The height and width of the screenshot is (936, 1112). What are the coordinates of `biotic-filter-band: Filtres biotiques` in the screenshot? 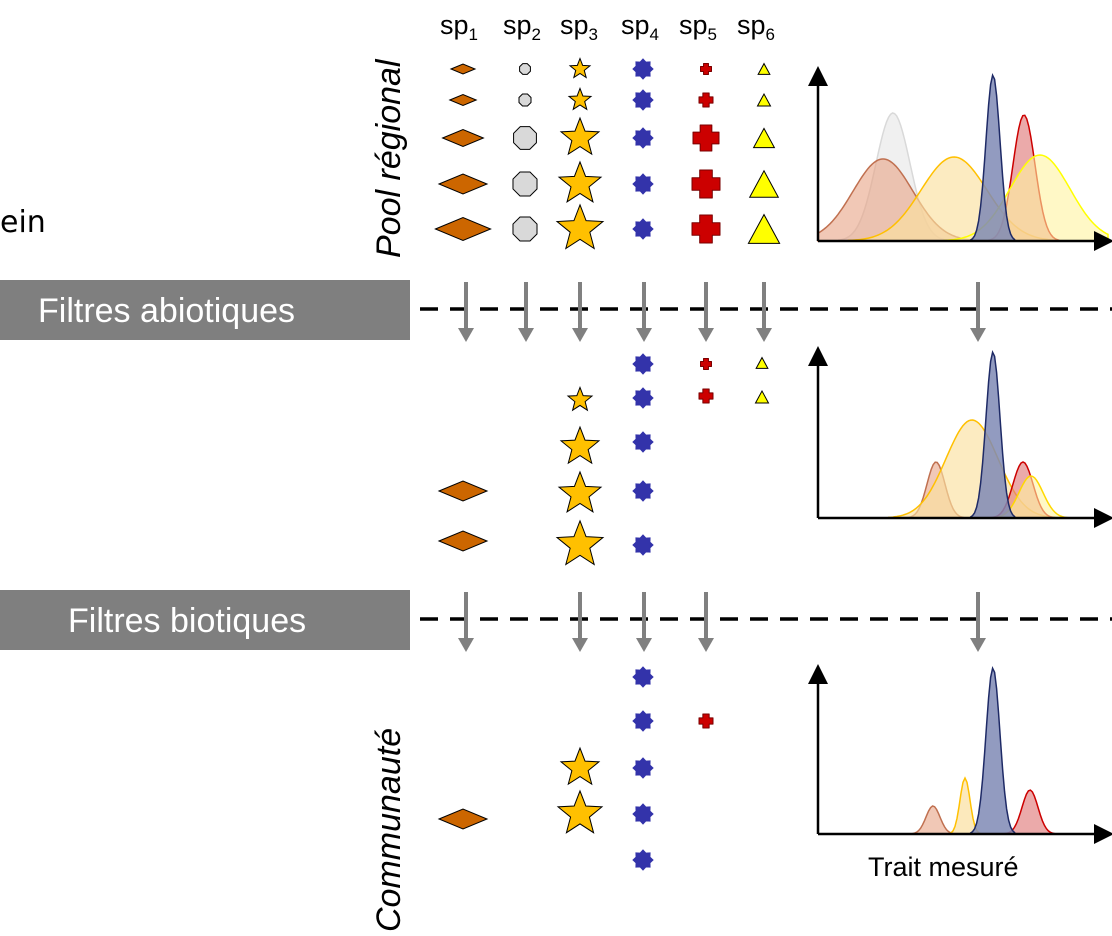 It's located at (205, 620).